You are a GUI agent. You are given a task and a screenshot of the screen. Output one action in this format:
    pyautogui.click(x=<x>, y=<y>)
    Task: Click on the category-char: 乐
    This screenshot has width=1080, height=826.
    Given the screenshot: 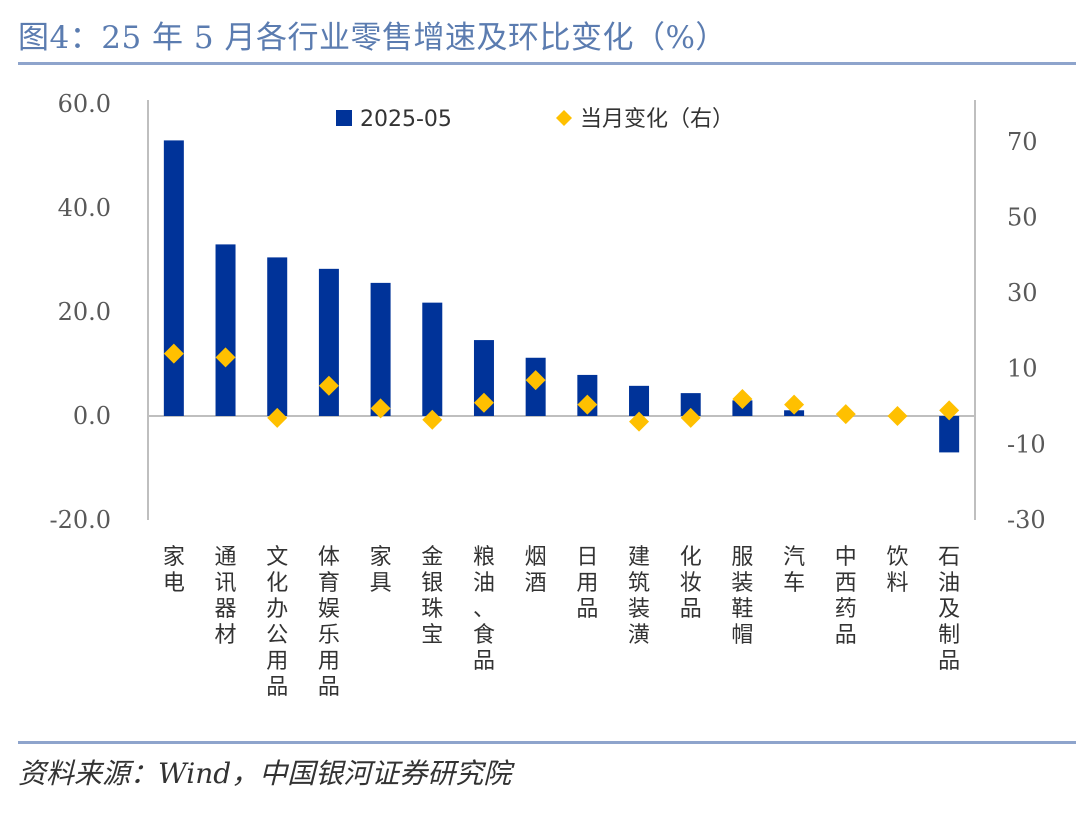 What is the action you would take?
    pyautogui.click(x=329, y=635)
    